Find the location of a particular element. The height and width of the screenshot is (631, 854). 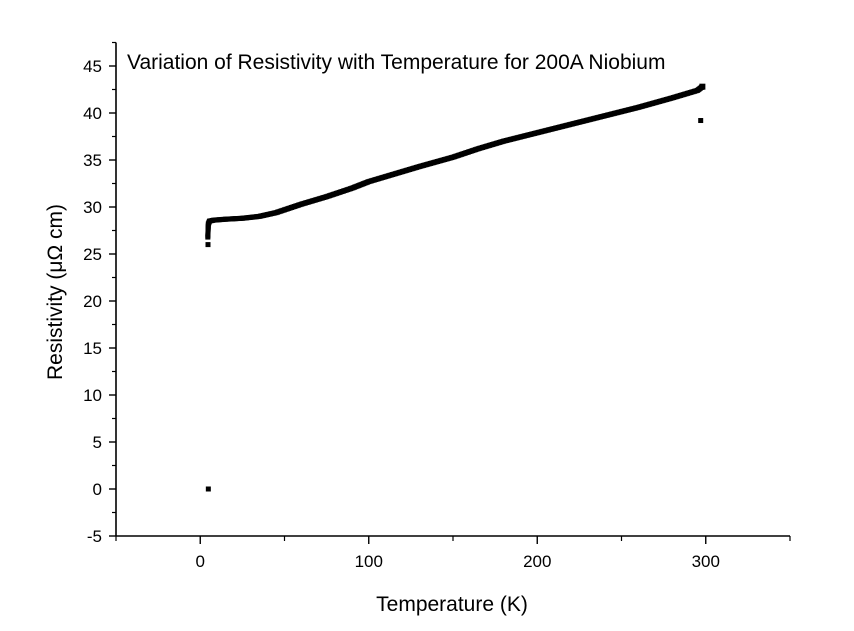

data-point is located at coordinates (702, 86).